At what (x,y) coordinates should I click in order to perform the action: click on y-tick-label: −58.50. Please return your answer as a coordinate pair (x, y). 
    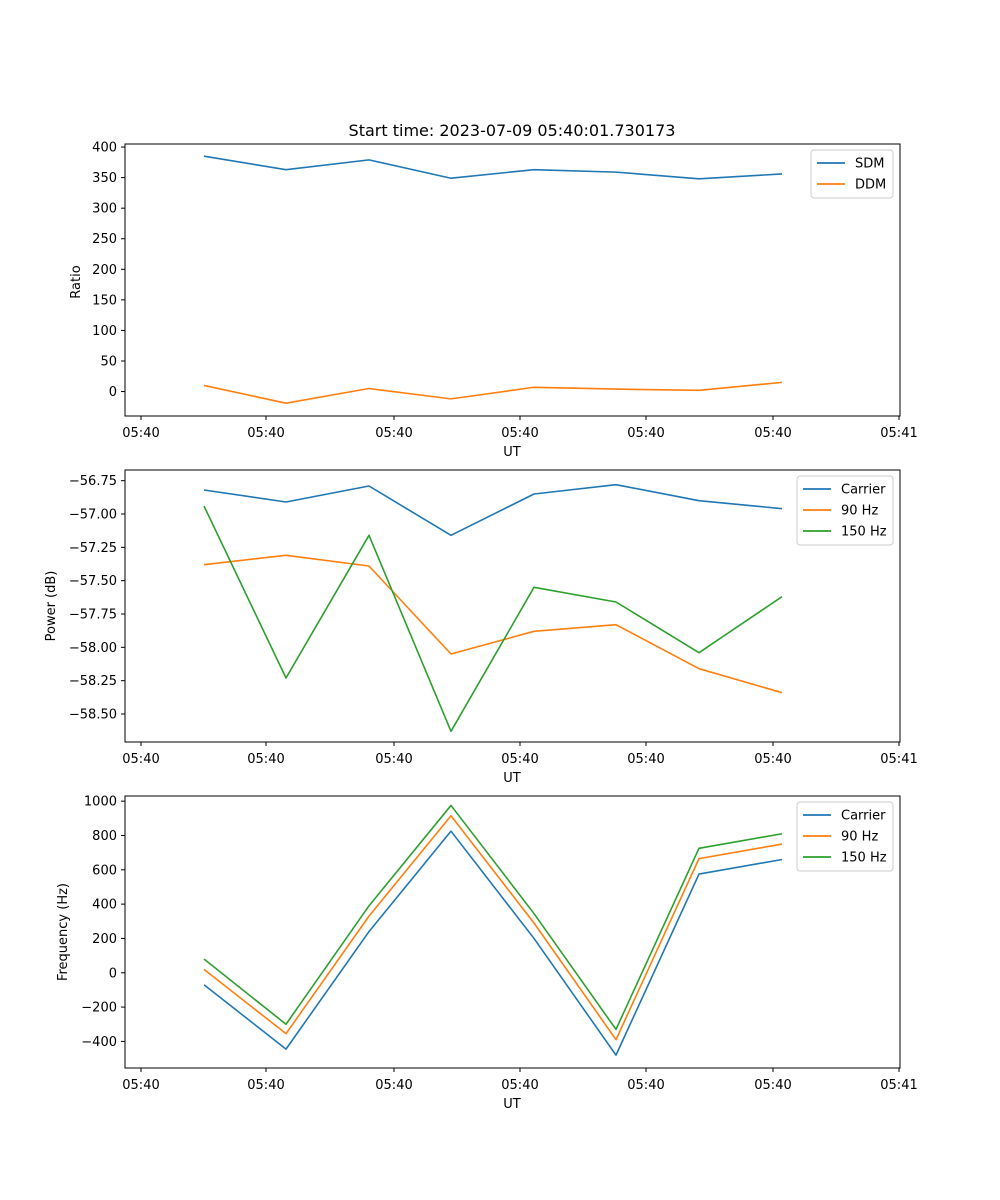
    Looking at the image, I should click on (93, 715).